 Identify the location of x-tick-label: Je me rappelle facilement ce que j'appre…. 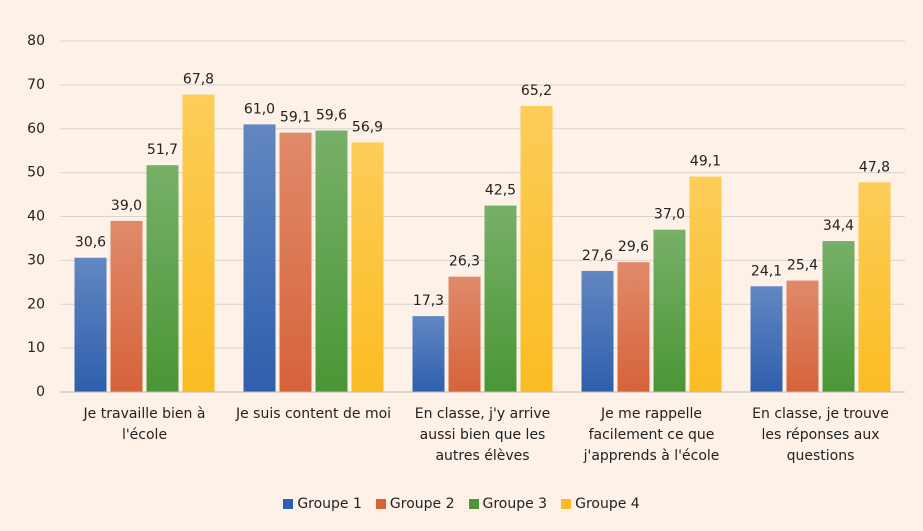
(651, 435).